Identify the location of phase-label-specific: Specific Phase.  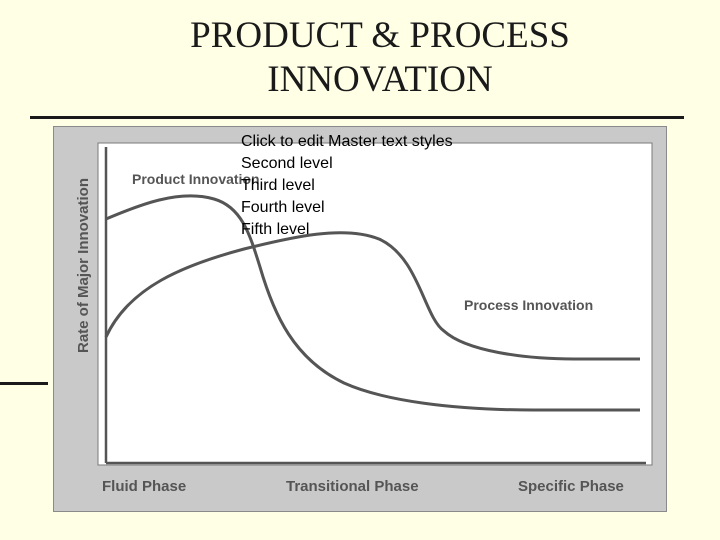
(571, 486).